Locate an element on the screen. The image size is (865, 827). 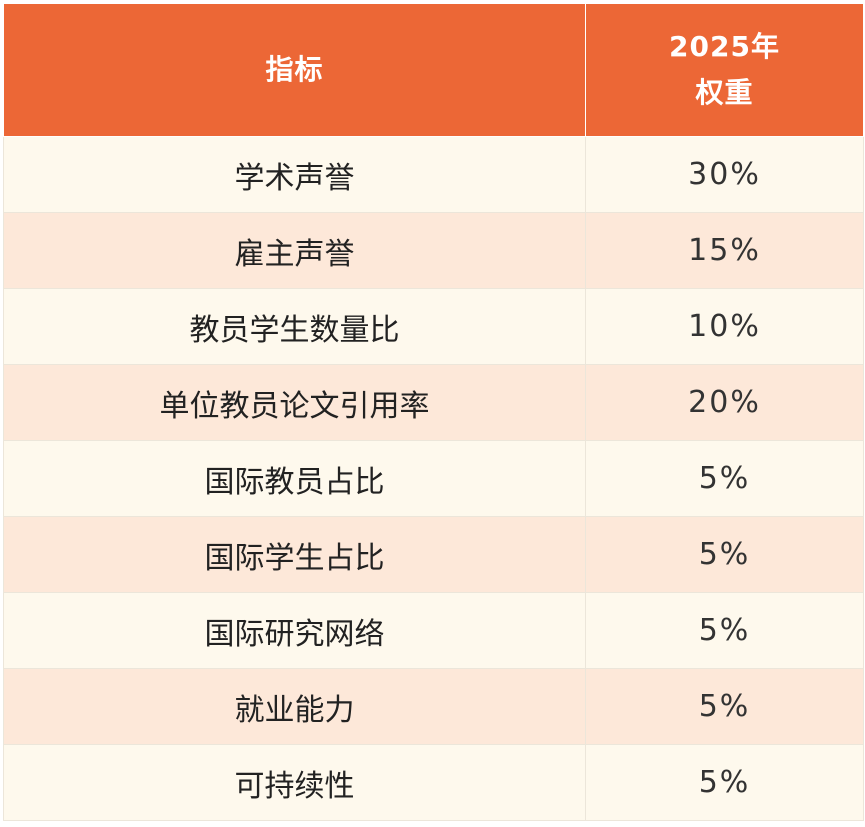
table-row: 可持续性 5% is located at coordinates (433, 782).